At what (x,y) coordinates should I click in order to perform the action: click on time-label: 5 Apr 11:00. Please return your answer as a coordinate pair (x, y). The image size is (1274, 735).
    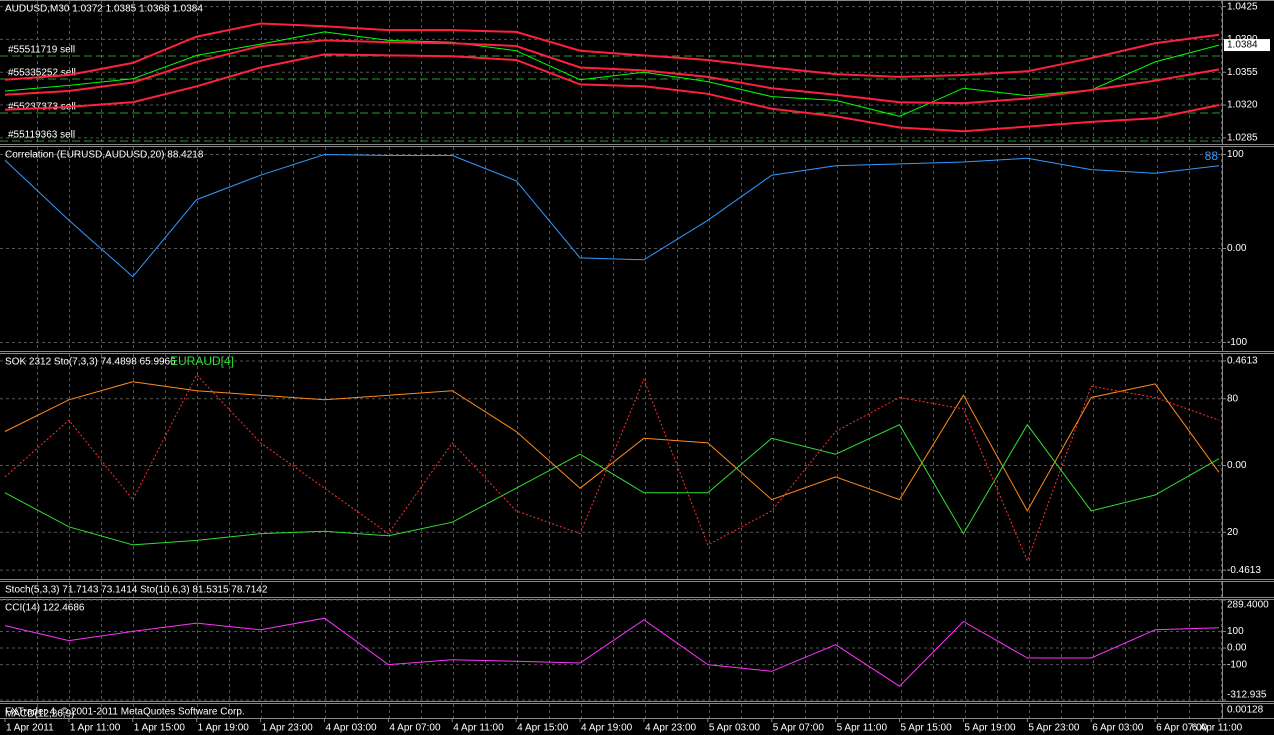
    Looking at the image, I should click on (862, 728).